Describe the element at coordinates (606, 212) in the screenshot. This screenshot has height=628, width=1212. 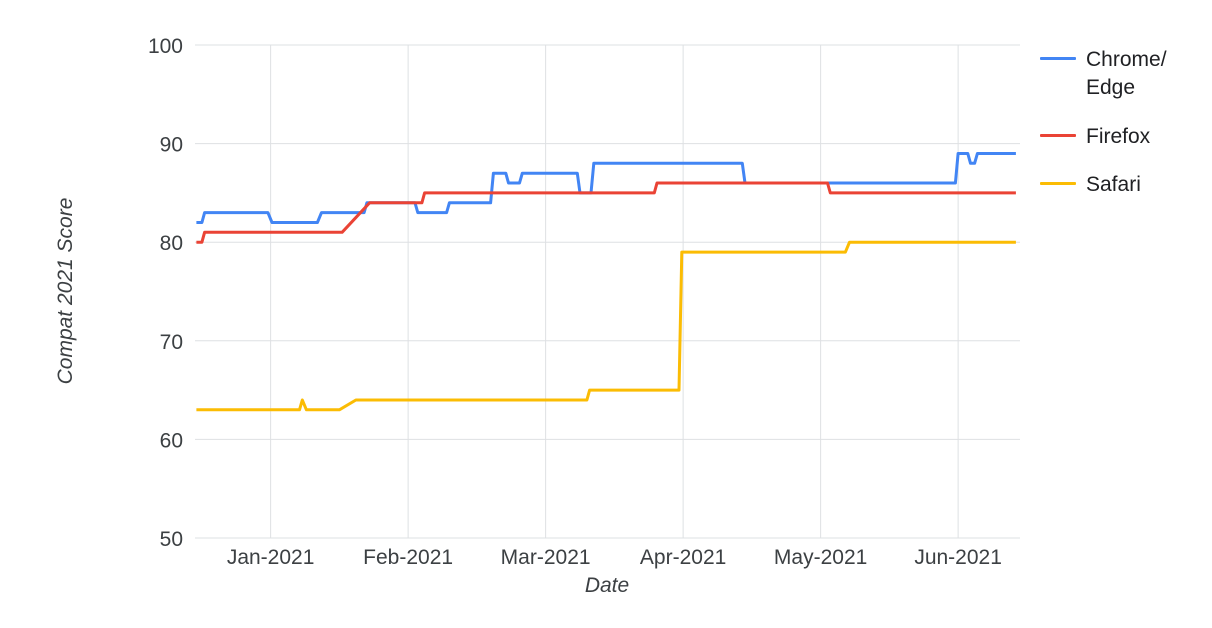
I see `series-line-firefox` at that location.